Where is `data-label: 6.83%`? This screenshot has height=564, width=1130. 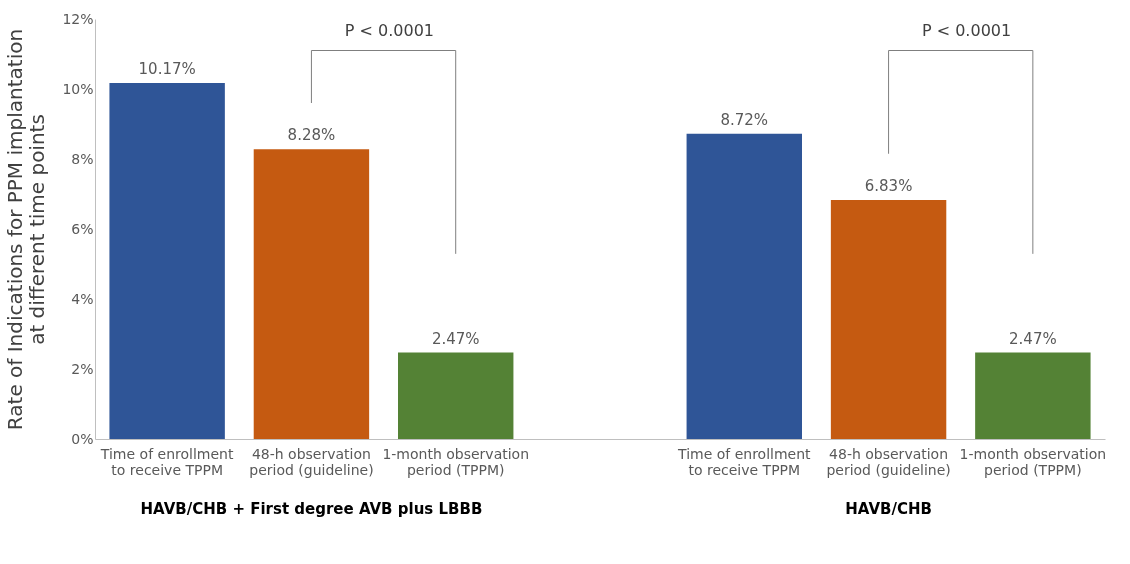 data-label: 6.83% is located at coordinates (888, 185).